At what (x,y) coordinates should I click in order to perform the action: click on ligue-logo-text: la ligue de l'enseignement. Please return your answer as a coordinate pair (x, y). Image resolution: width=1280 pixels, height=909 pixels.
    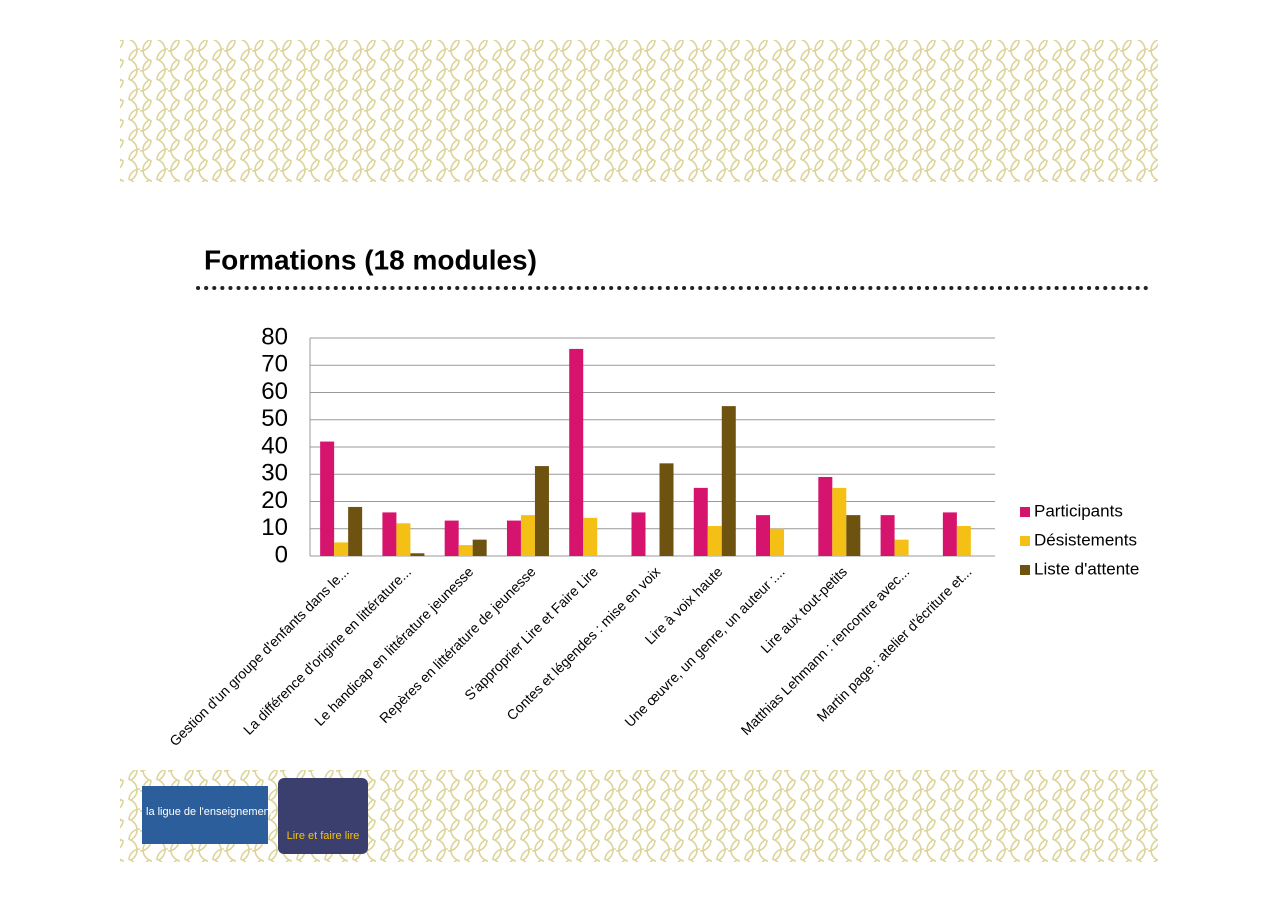
    Looking at the image, I should click on (209, 812).